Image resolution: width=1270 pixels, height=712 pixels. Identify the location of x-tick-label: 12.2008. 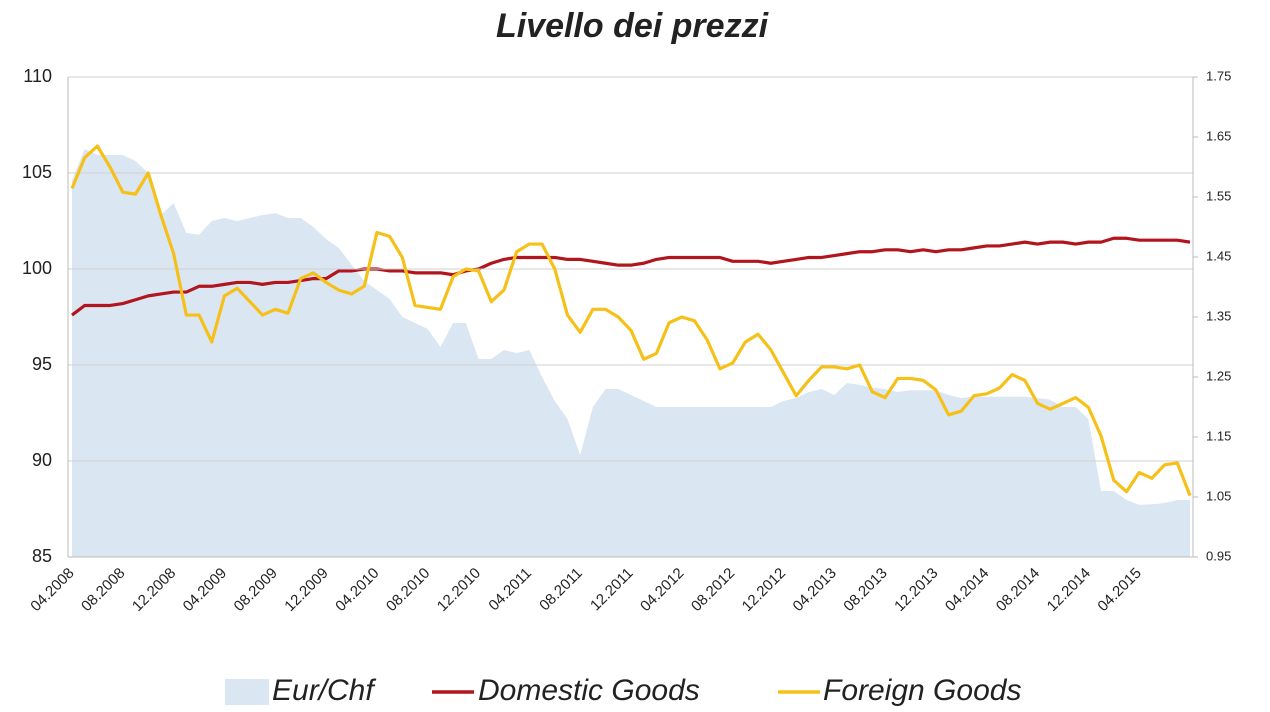
(154, 590).